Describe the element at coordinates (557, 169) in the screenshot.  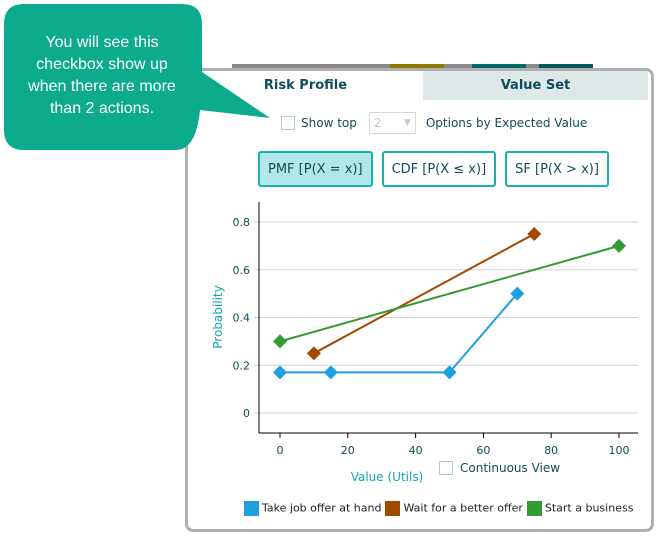
I see `sf-button: SF [P(X > x)]` at that location.